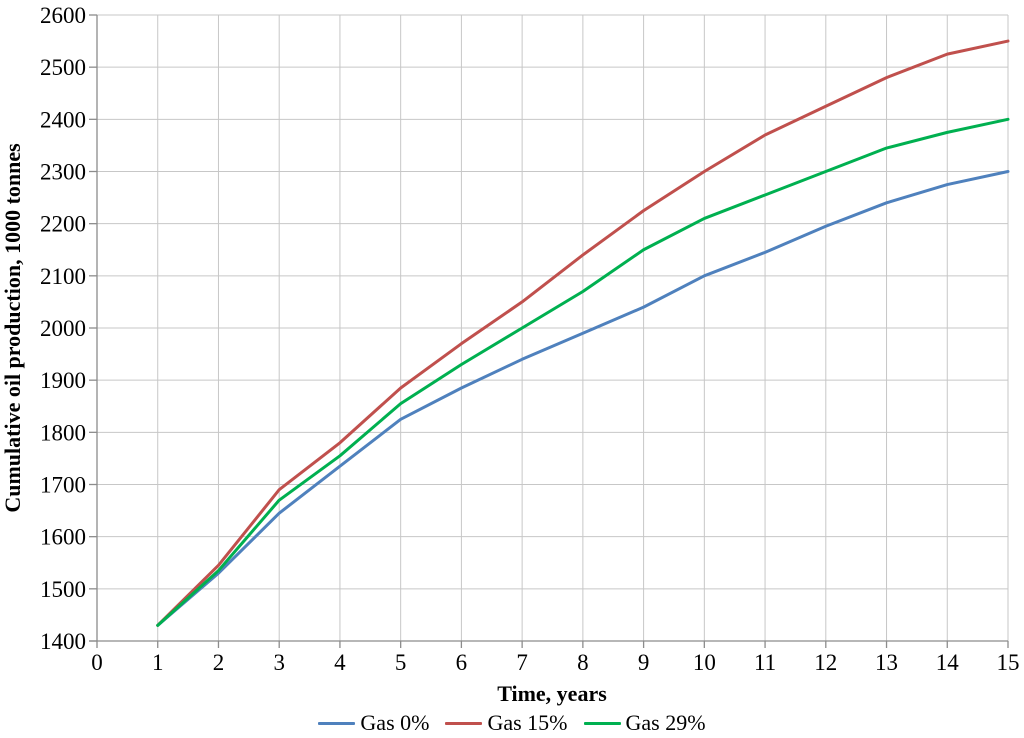 This screenshot has height=738, width=1024. I want to click on y-tick-label: 1600, so click(63, 537).